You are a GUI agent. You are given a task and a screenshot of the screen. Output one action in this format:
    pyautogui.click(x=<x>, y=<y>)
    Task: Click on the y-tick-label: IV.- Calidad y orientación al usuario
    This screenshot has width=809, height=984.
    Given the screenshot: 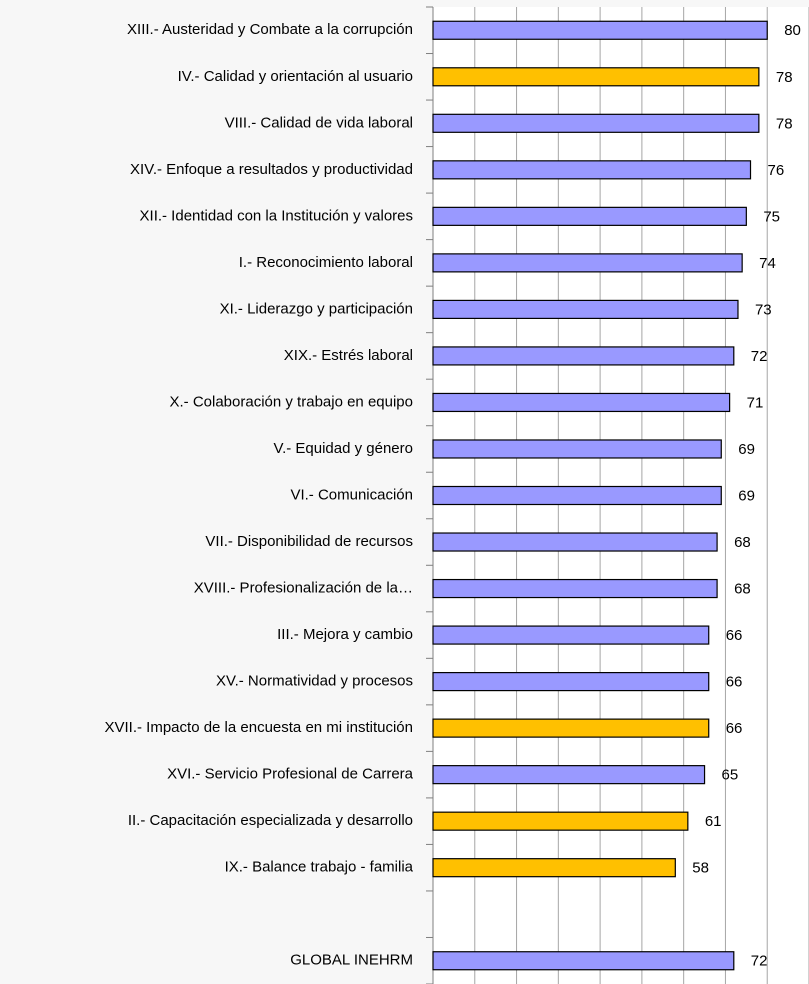 What is the action you would take?
    pyautogui.click(x=295, y=76)
    